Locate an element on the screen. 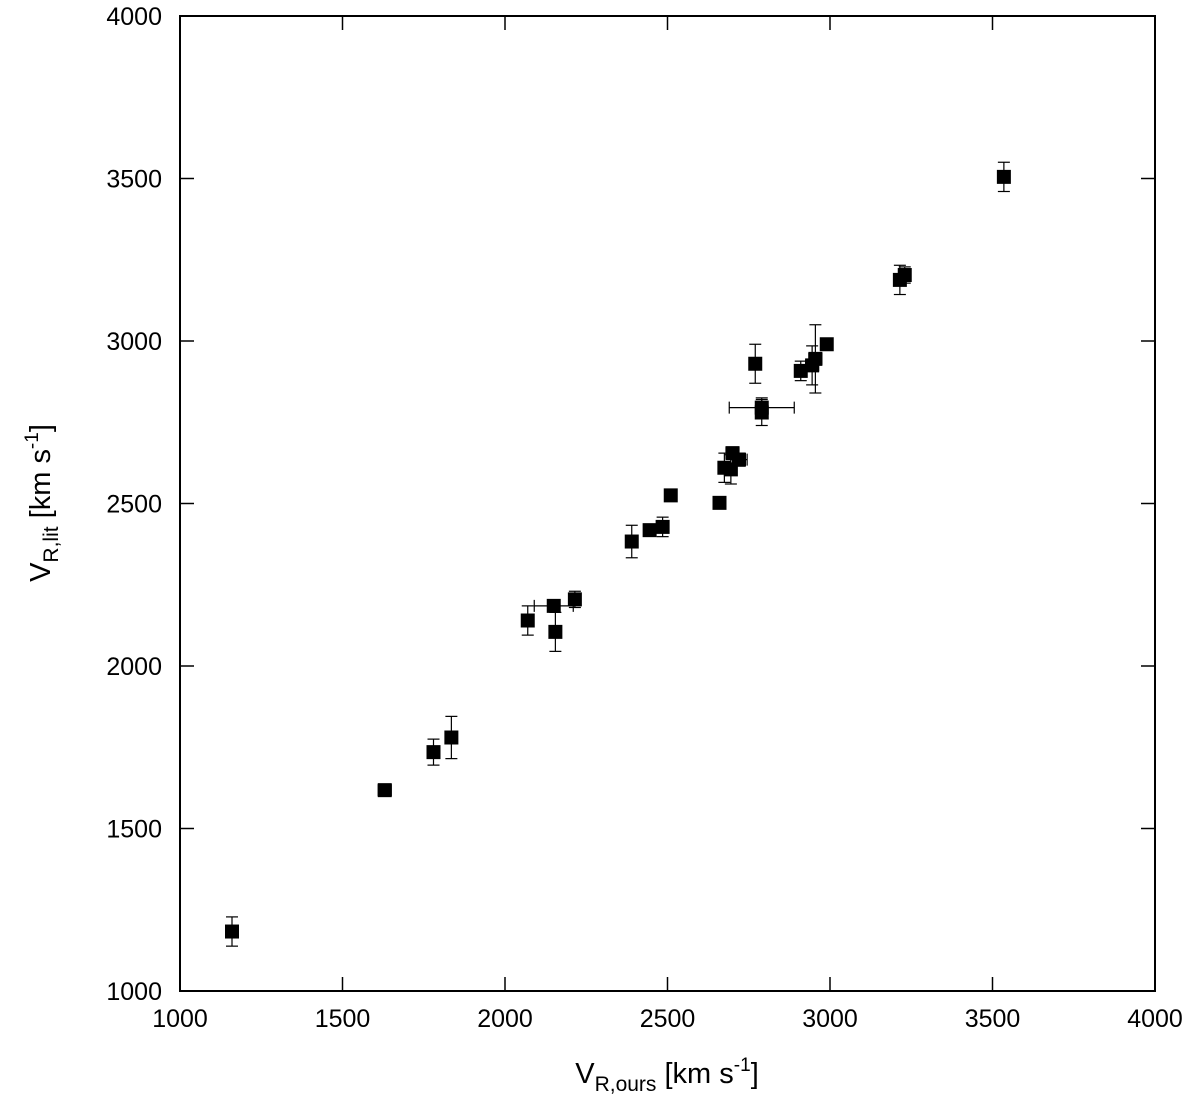 Image resolution: width=1200 pixels, height=1100 pixels. y-tick-label: 2500 is located at coordinates (134, 505).